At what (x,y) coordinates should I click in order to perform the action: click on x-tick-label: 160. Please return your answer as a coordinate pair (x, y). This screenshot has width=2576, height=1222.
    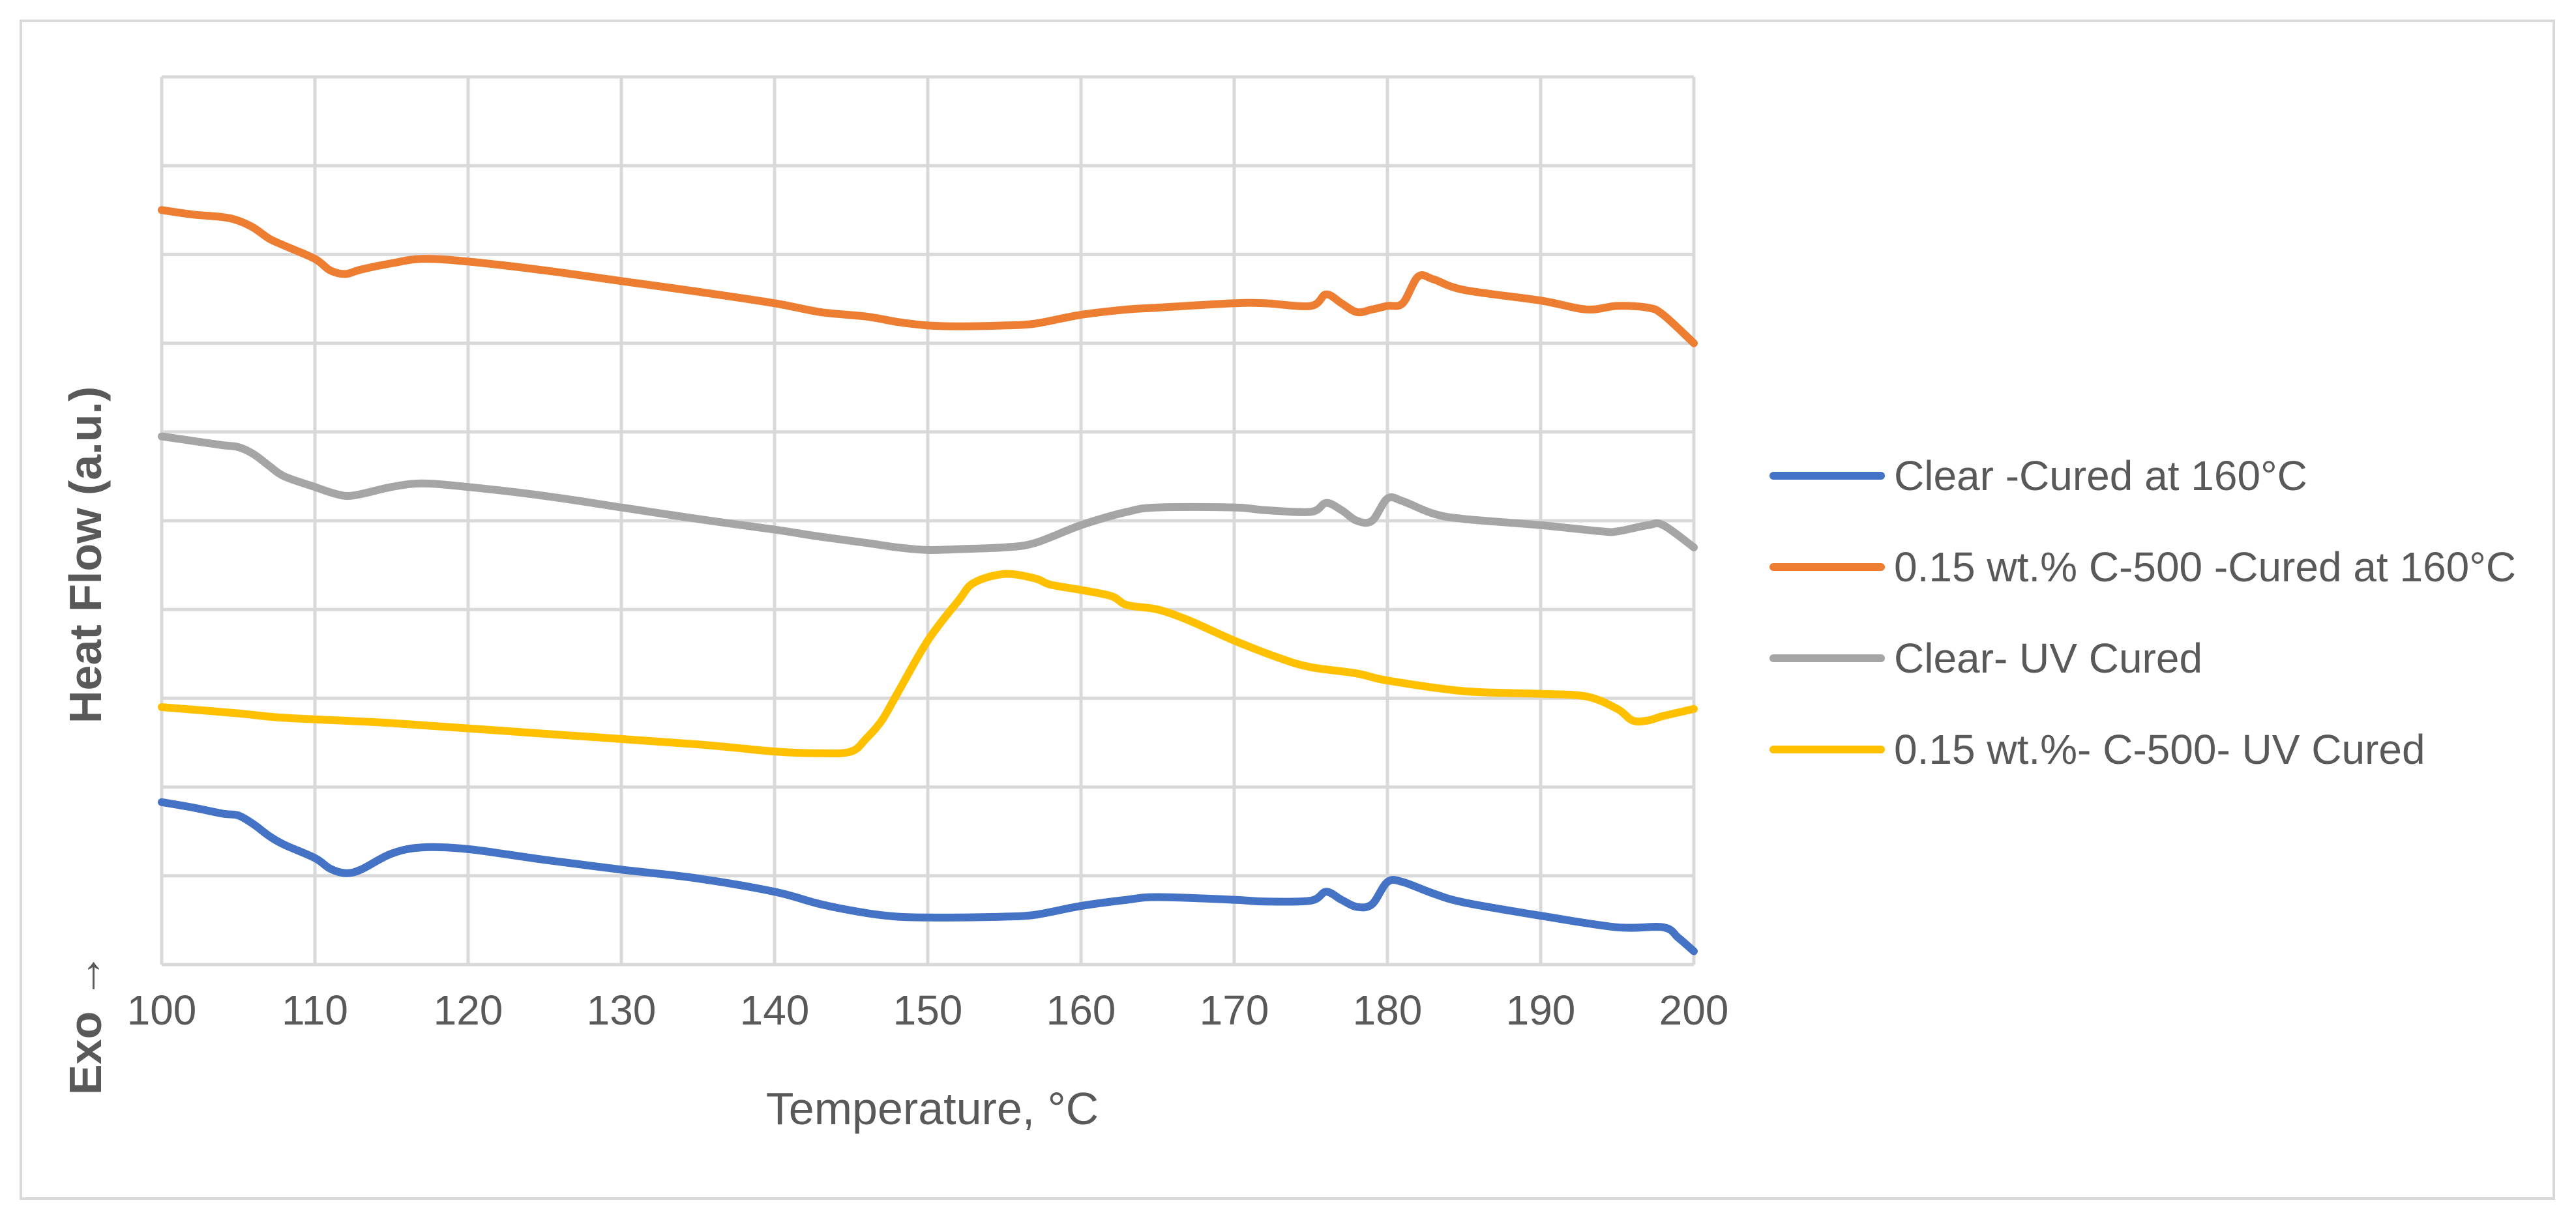
    Looking at the image, I should click on (1081, 1011).